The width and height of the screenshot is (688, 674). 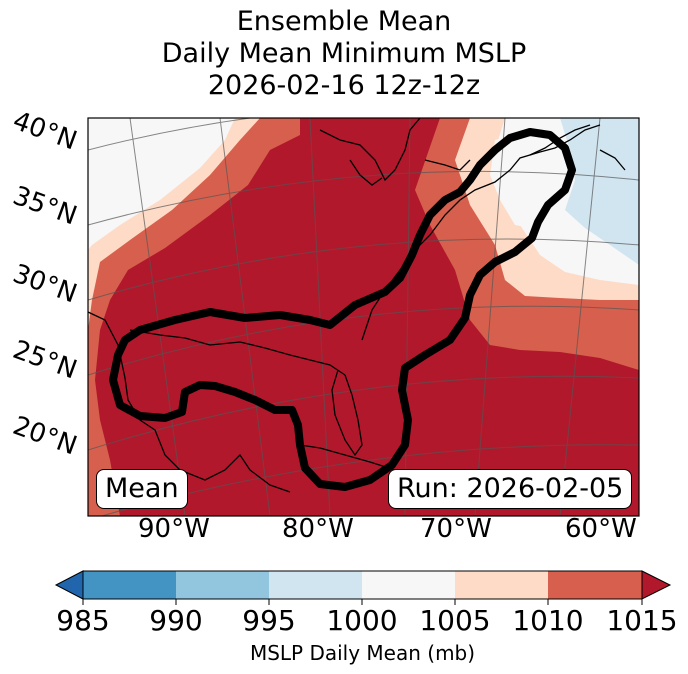 What do you see at coordinates (656, 585) in the screenshot?
I see `colorbar-extend-high` at bounding box center [656, 585].